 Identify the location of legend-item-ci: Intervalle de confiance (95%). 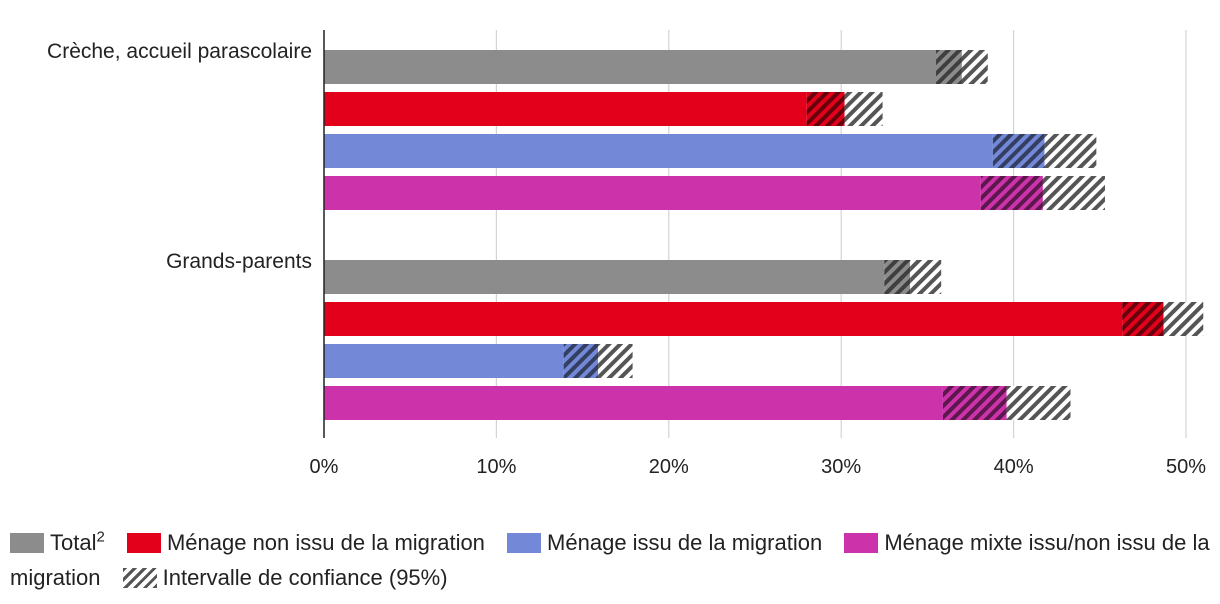
(285, 578).